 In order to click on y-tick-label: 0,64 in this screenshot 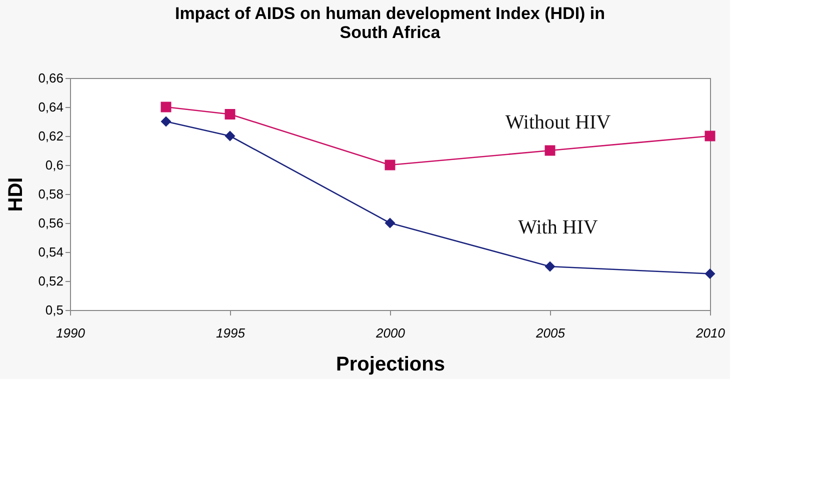, I will do `click(51, 107)`.